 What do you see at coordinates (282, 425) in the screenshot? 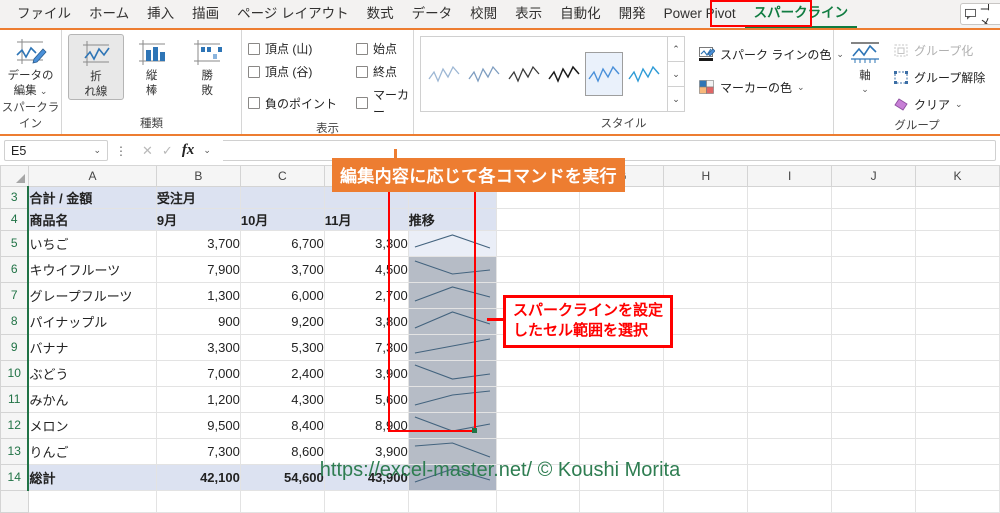
I see `cell-c12: 8,400` at bounding box center [282, 425].